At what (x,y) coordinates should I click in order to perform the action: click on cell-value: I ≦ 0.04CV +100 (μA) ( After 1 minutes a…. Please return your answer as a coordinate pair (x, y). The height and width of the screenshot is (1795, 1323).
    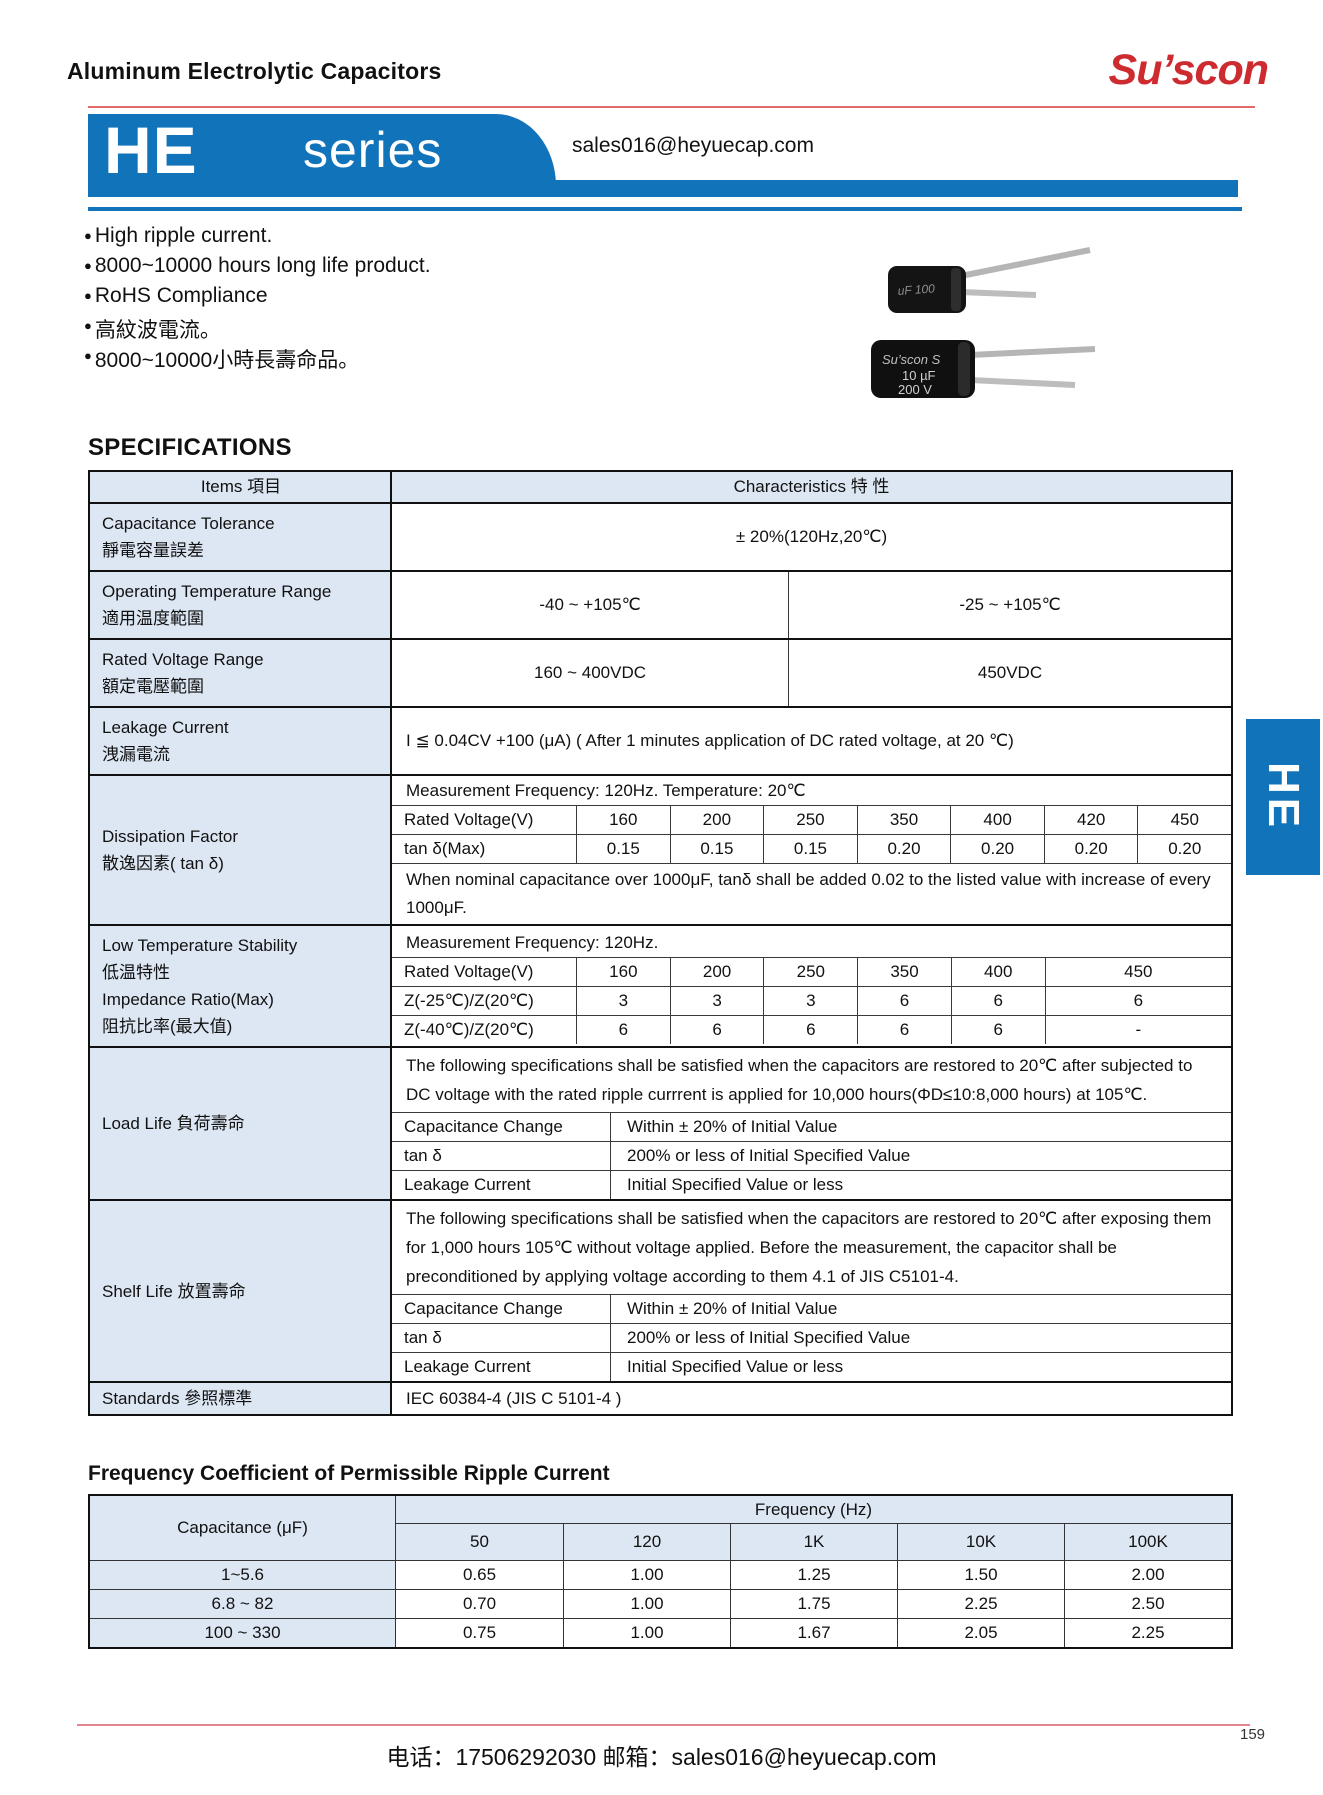
    Looking at the image, I should click on (710, 740).